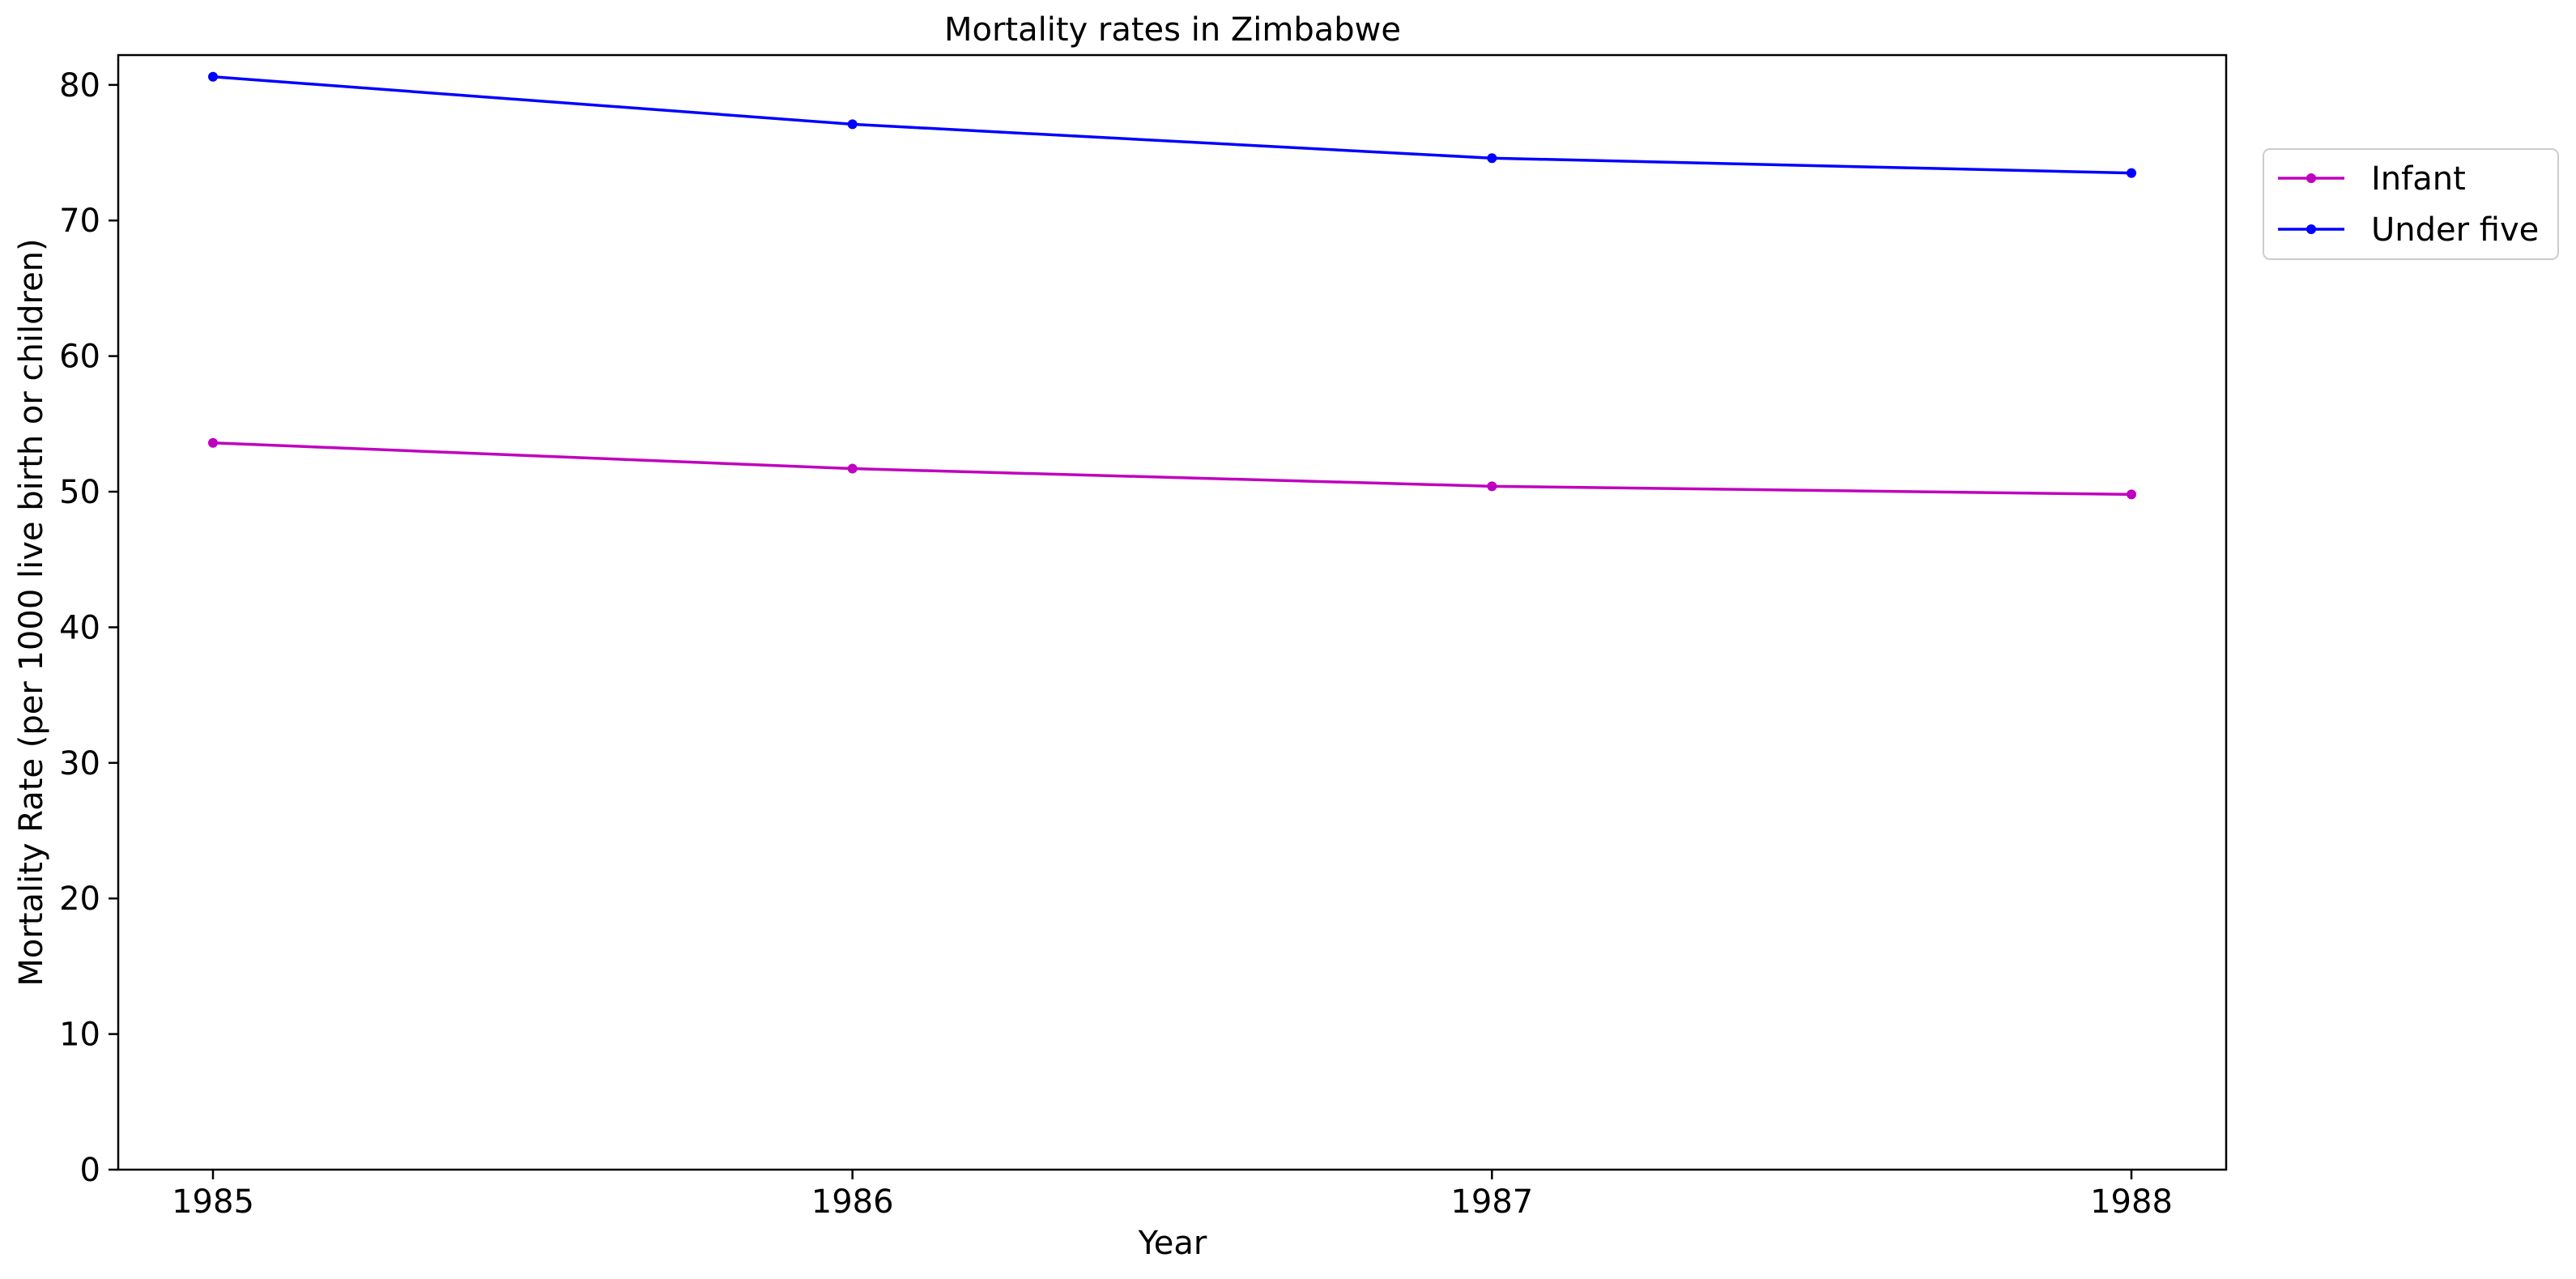 Image resolution: width=2576 pixels, height=1279 pixels. I want to click on y-tick-label: 60, so click(79, 357).